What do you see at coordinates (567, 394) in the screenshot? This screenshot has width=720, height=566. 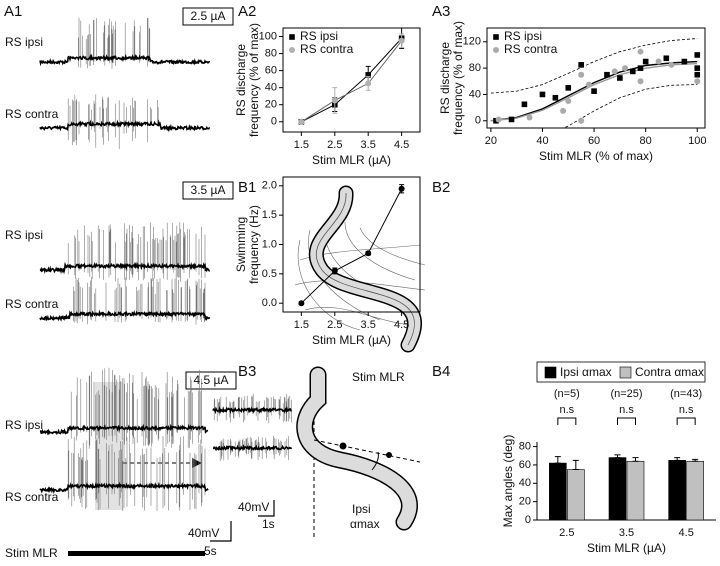 I see `n-label: (n=5)` at bounding box center [567, 394].